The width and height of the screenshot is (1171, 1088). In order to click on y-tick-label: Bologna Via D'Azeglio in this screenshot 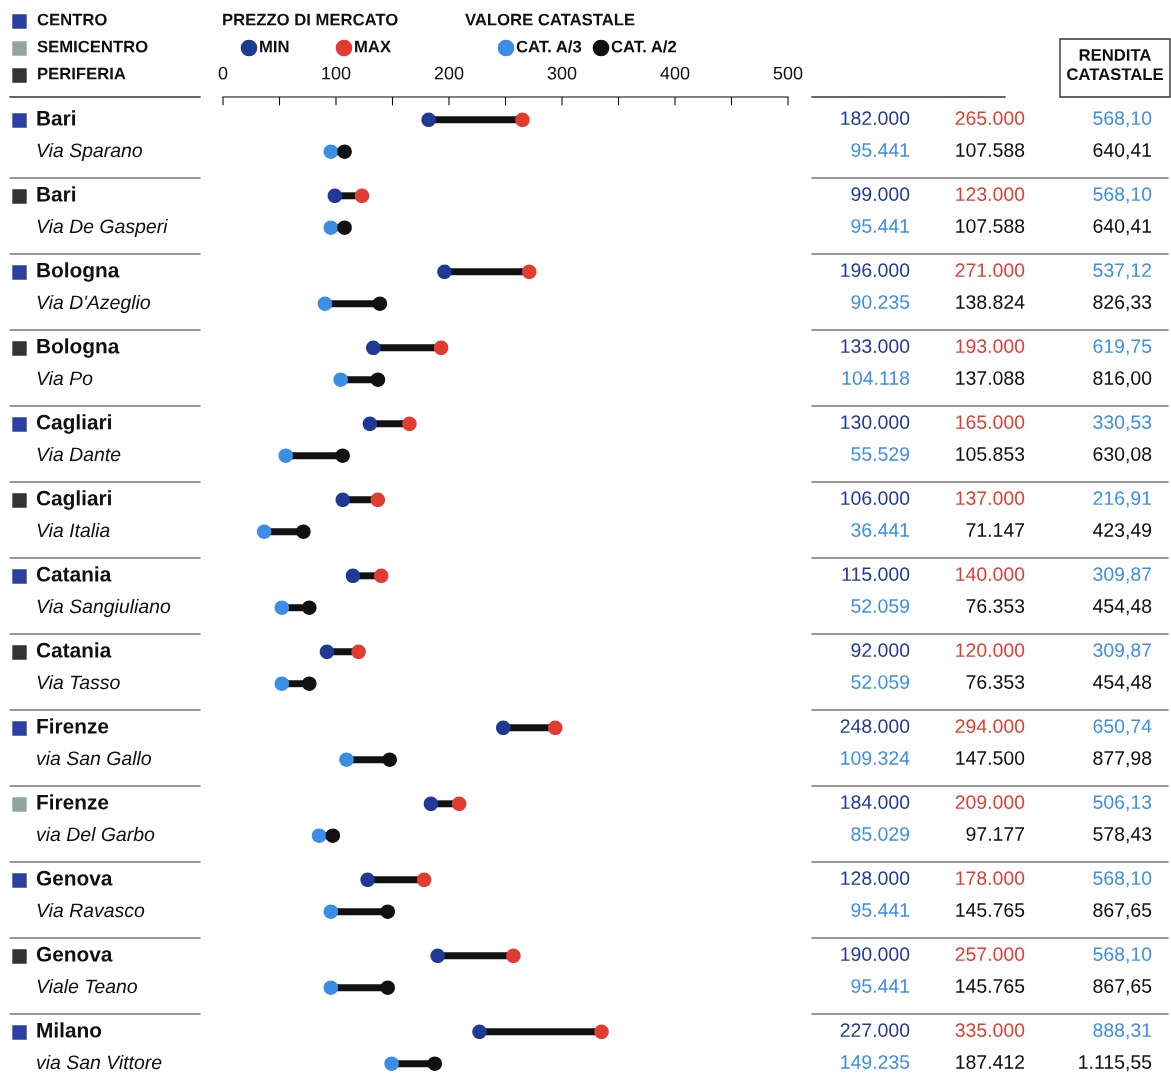, I will do `click(94, 288)`.